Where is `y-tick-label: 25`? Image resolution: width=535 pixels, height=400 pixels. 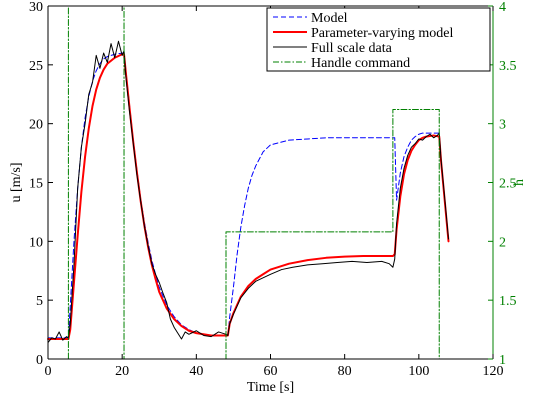 y-tick-label: 25 is located at coordinates (36, 66).